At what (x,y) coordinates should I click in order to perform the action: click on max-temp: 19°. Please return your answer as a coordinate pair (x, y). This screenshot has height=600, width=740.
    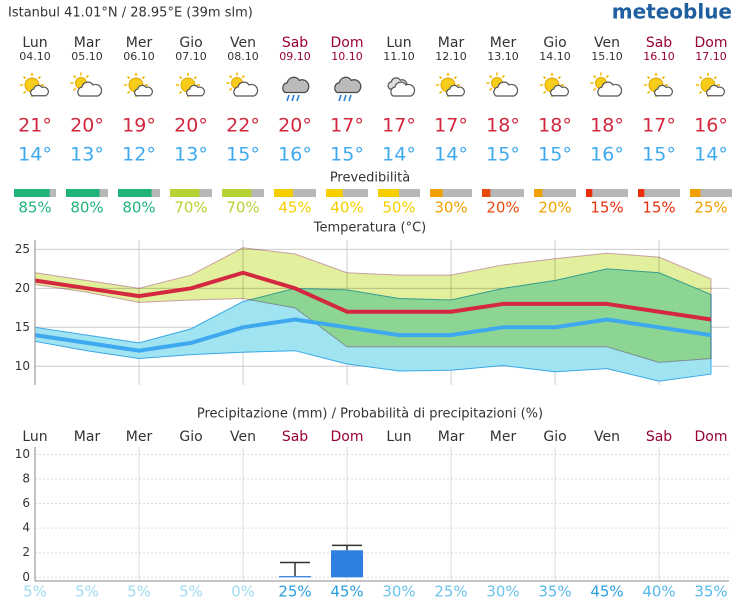
    Looking at the image, I should click on (139, 126).